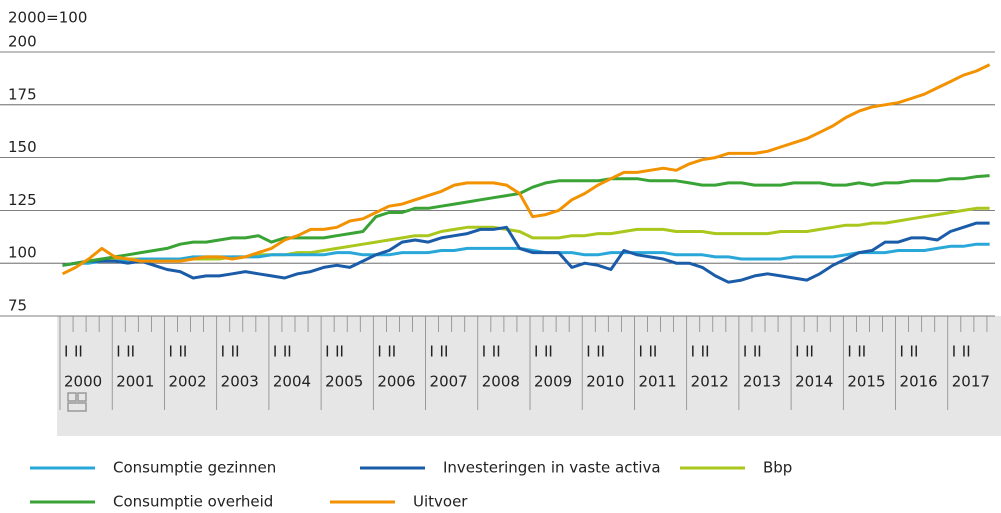 Image resolution: width=1001 pixels, height=513 pixels. What do you see at coordinates (83, 382) in the screenshot?
I see `x-tick-label: 2000` at bounding box center [83, 382].